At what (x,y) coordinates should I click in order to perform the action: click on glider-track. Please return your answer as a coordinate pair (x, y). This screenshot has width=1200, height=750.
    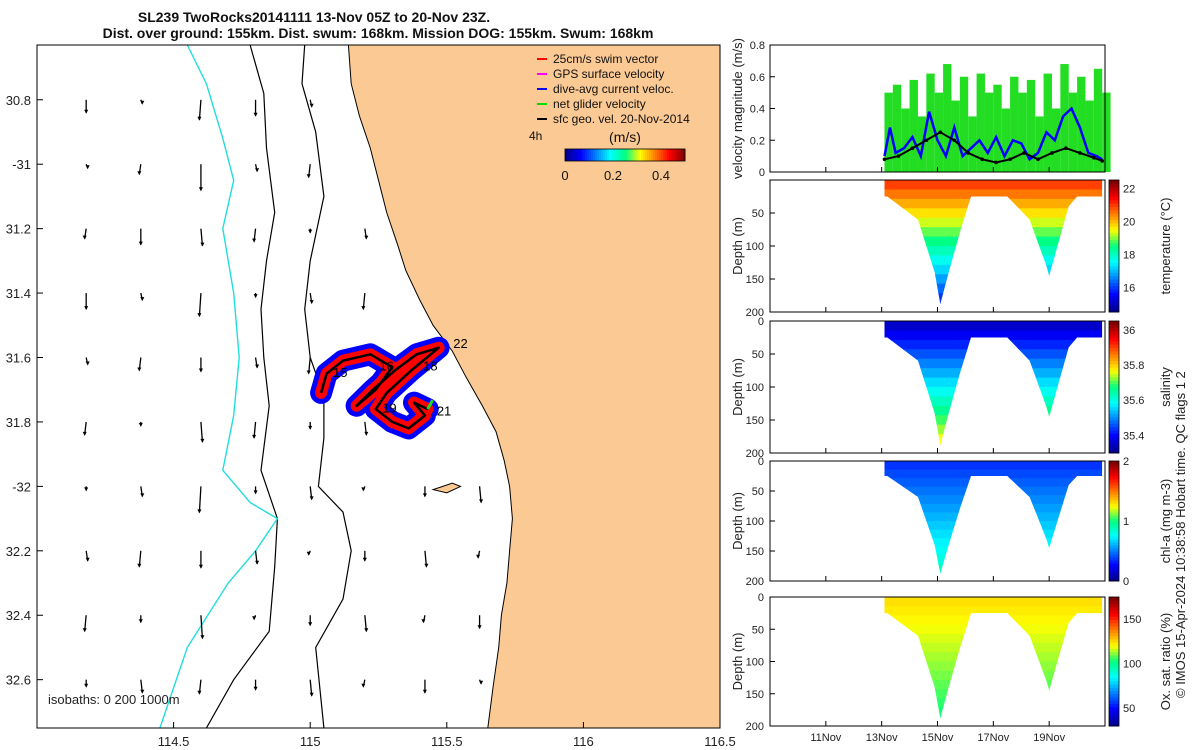
    Looking at the image, I should click on (379, 388).